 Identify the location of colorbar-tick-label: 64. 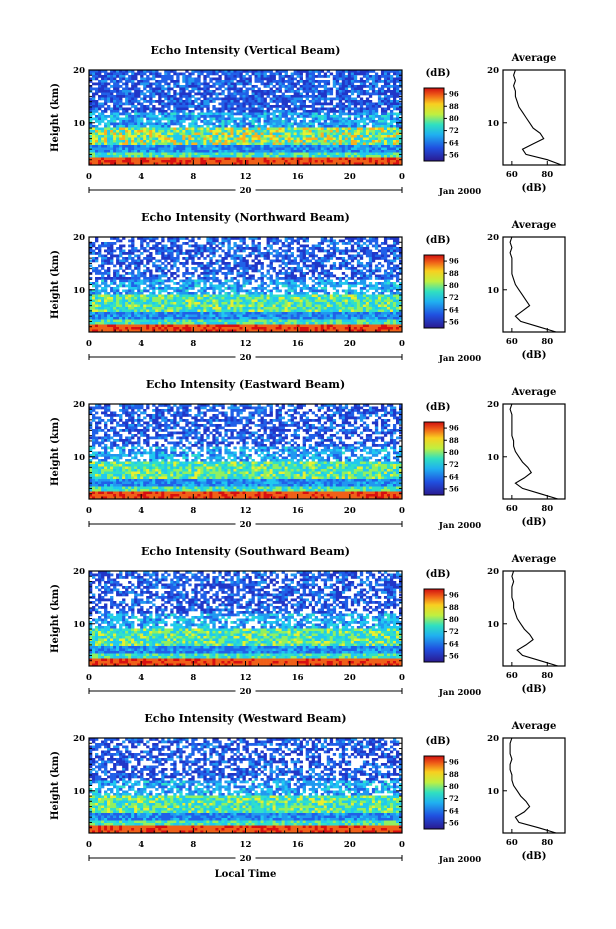
(454, 142).